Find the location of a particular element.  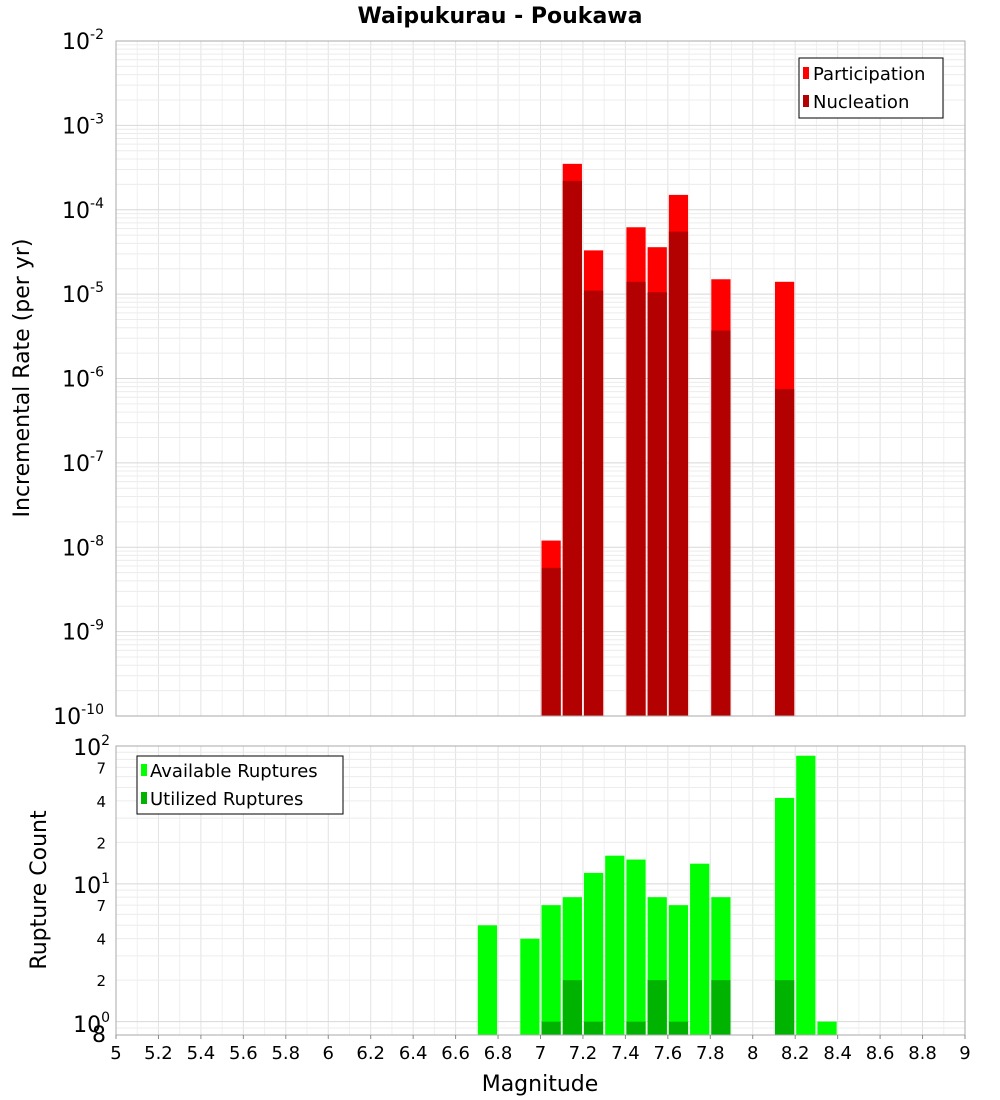

nucleation-legend-label: Nucleation is located at coordinates (861, 102).